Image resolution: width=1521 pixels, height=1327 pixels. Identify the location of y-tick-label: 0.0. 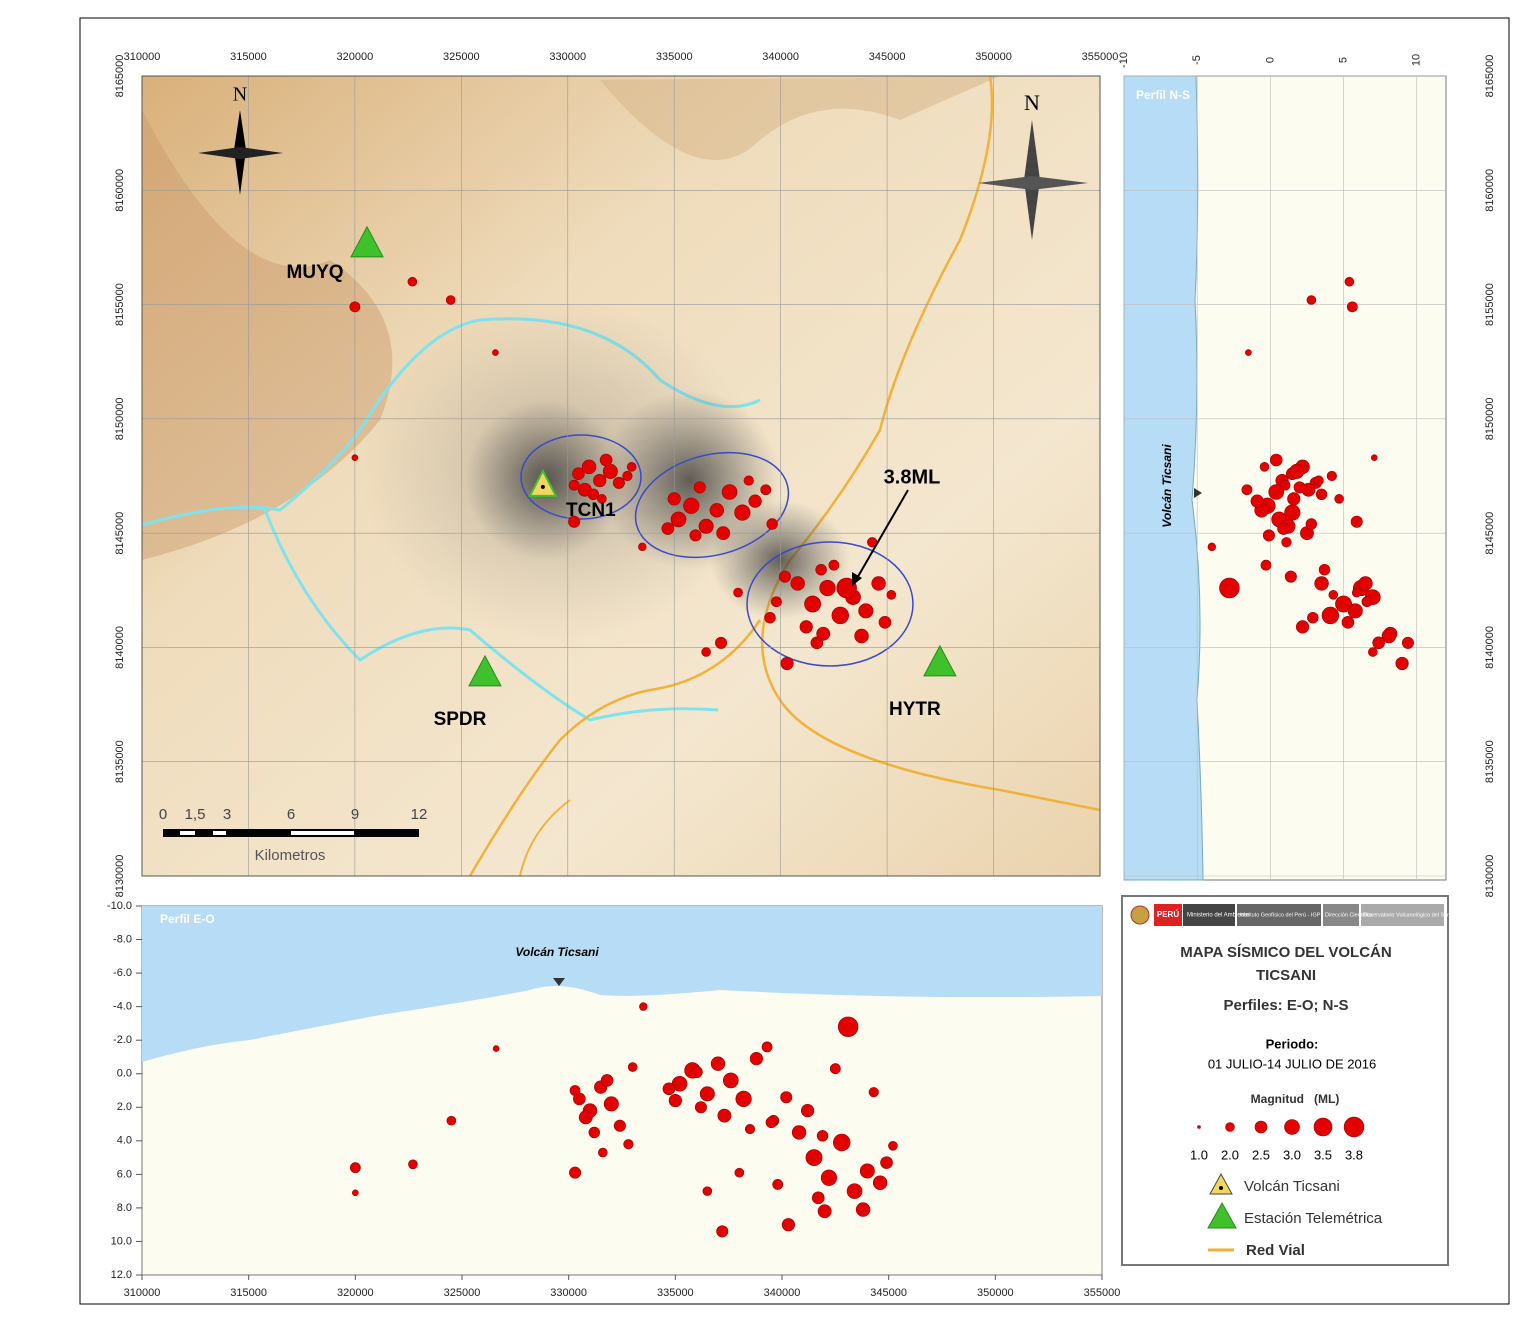
(124, 1074).